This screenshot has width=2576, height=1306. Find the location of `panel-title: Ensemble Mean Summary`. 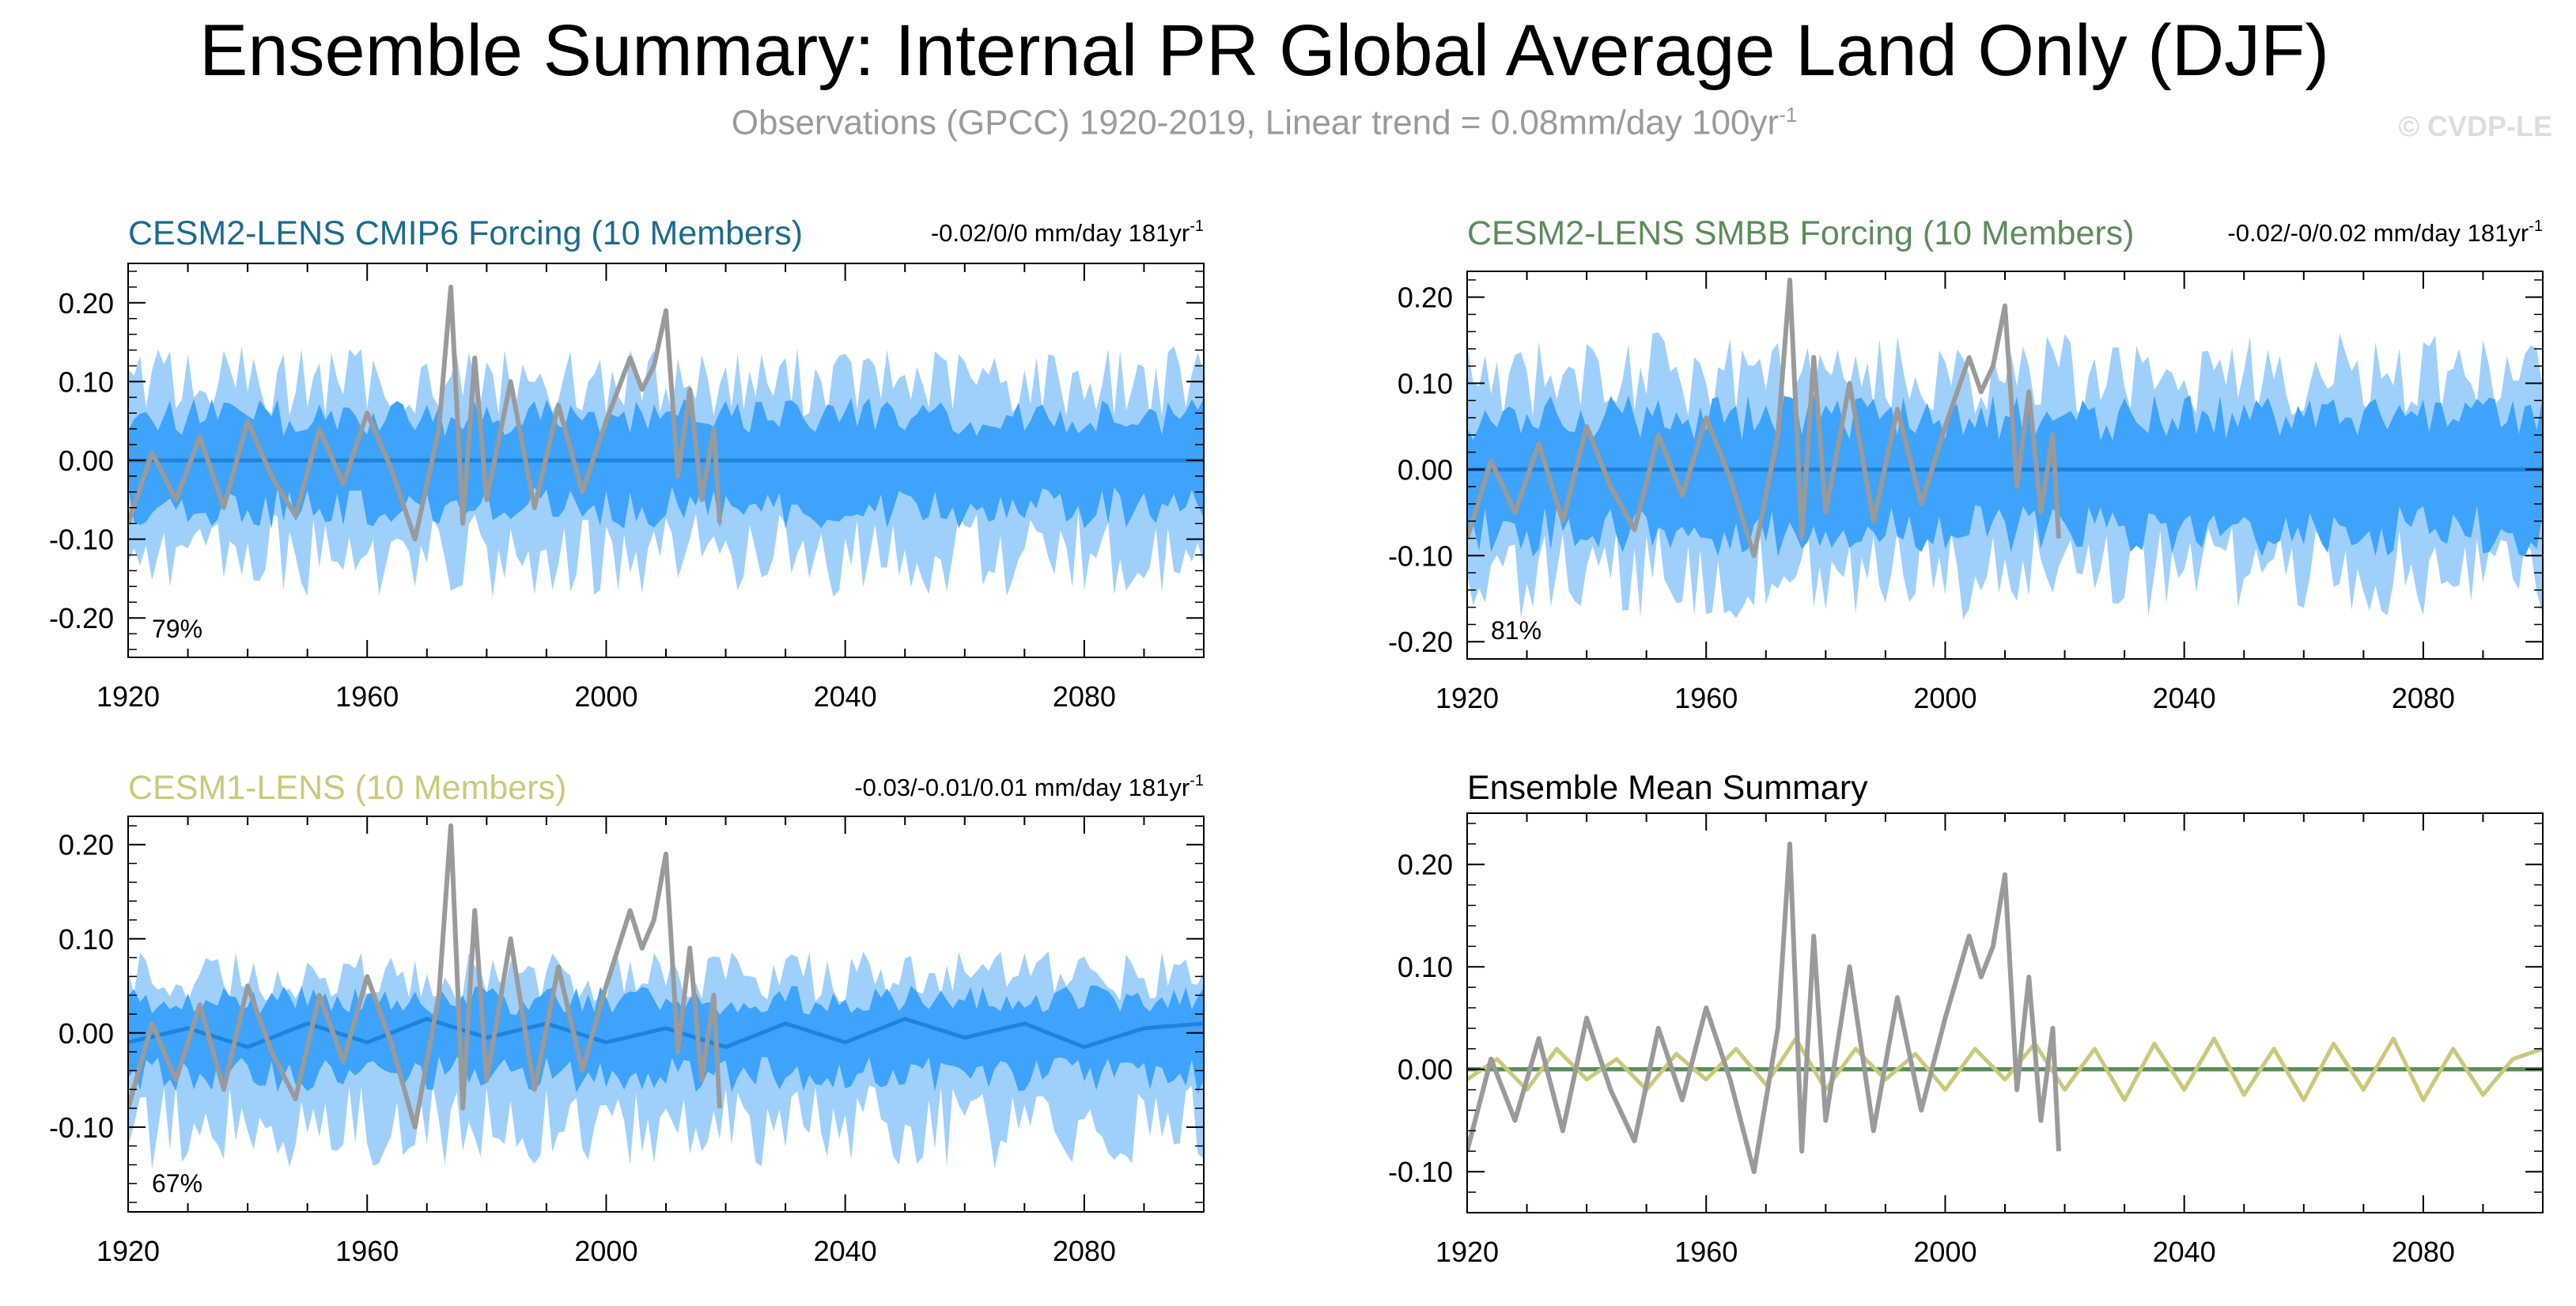

panel-title: Ensemble Mean Summary is located at coordinates (1668, 788).